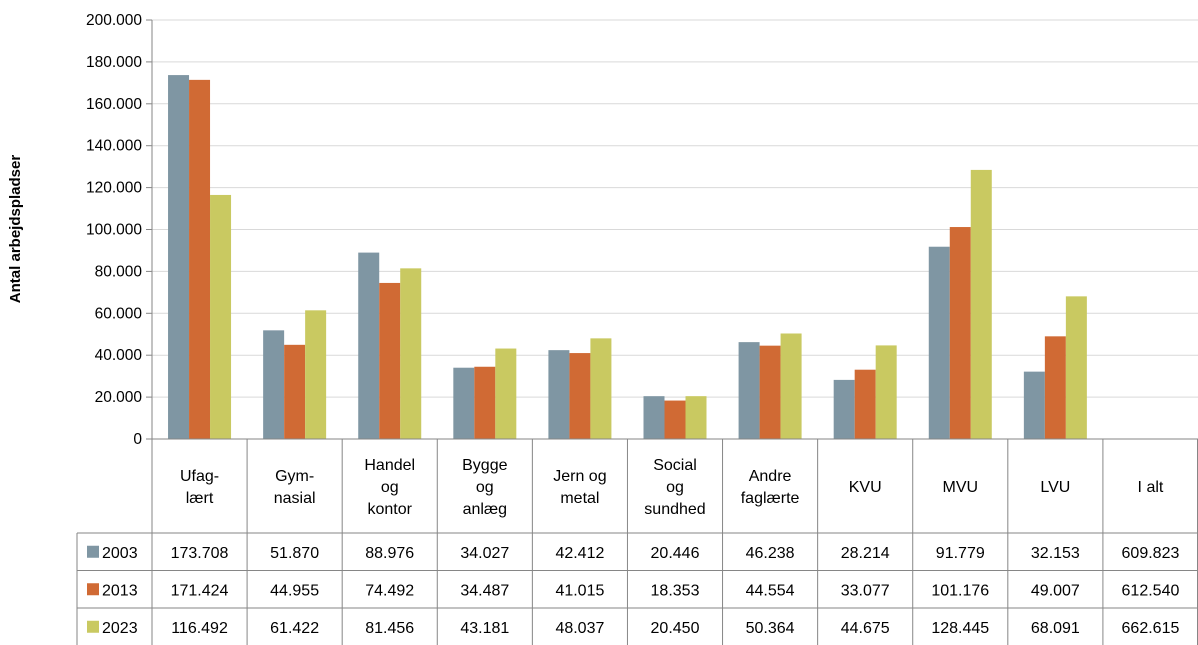  Describe the element at coordinates (484, 590) in the screenshot. I see `table-cell-value: 34.487` at that location.